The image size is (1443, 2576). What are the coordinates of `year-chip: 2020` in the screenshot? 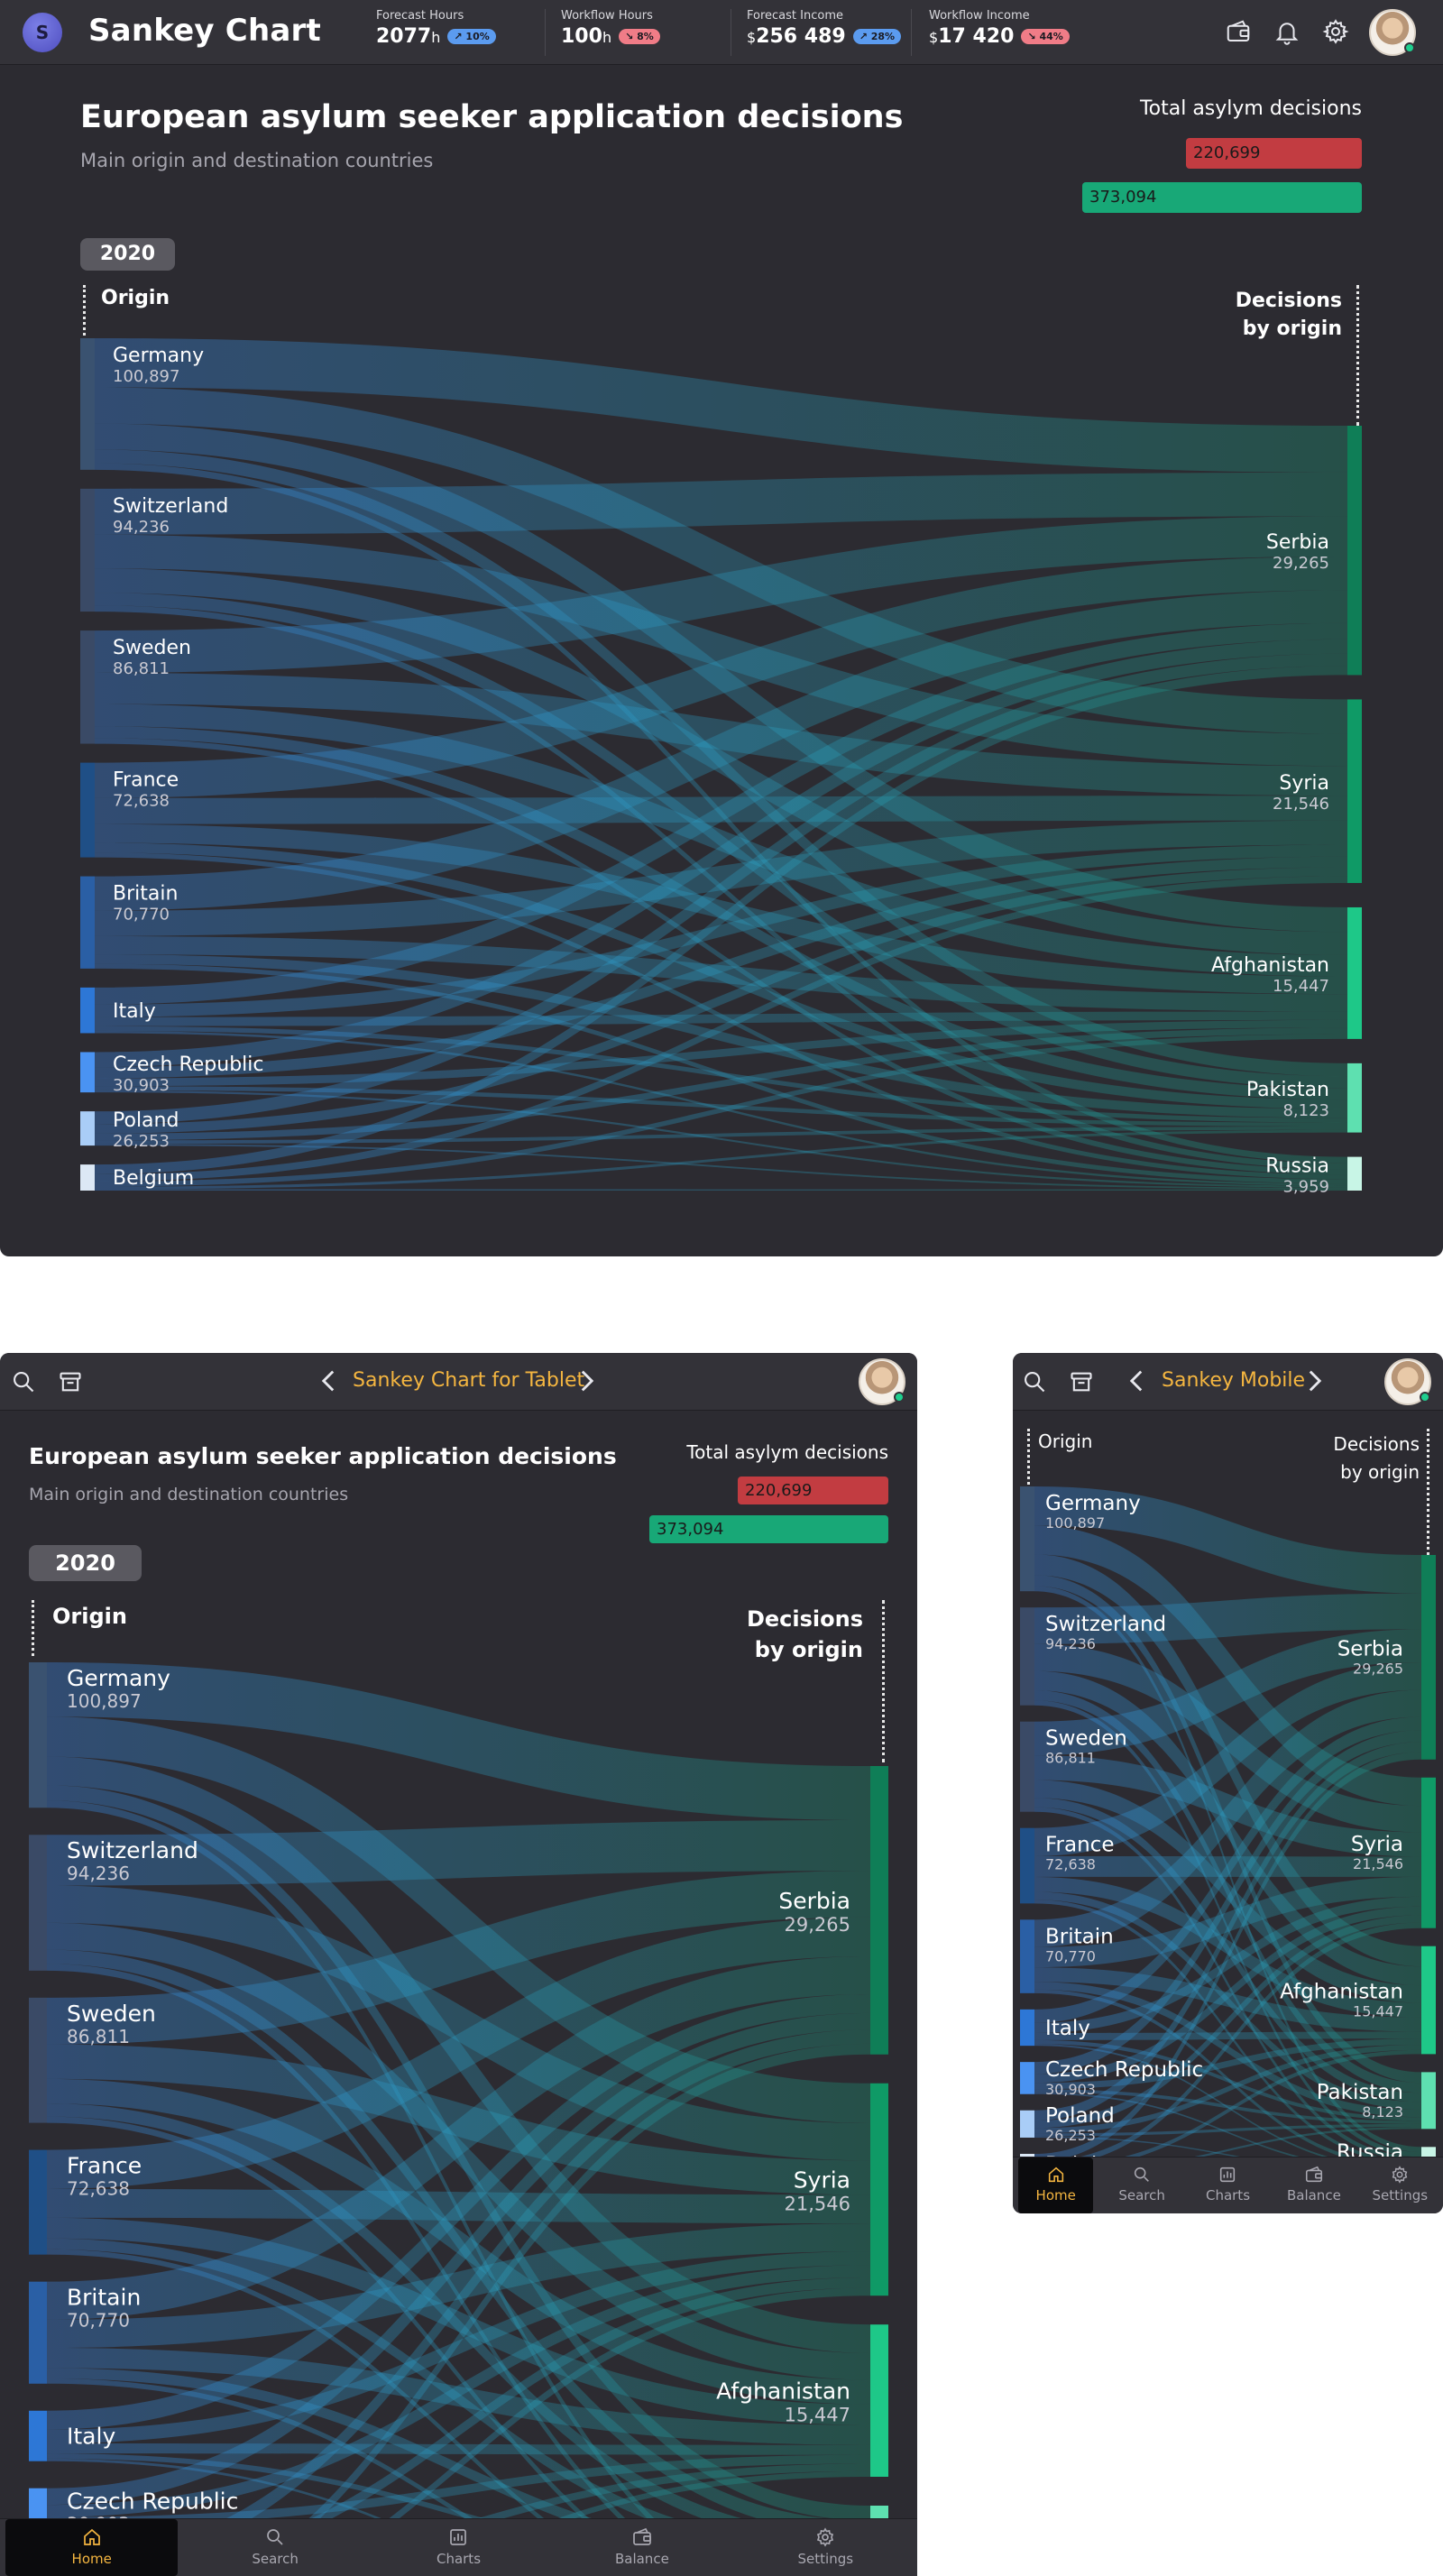 It's located at (127, 254).